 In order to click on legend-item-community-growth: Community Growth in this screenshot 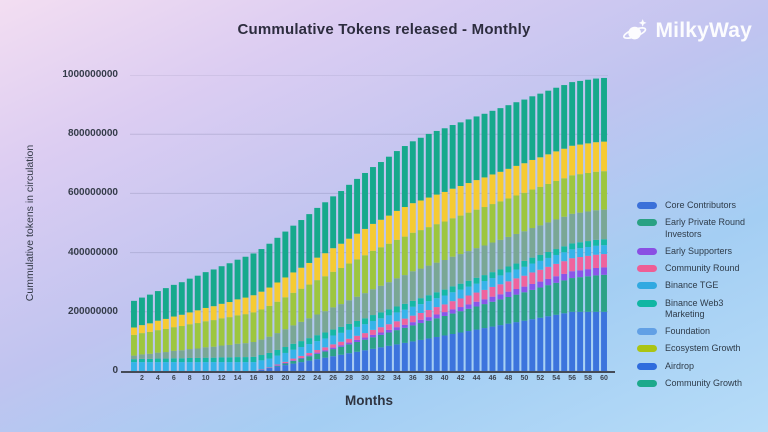, I will do `click(700, 383)`.